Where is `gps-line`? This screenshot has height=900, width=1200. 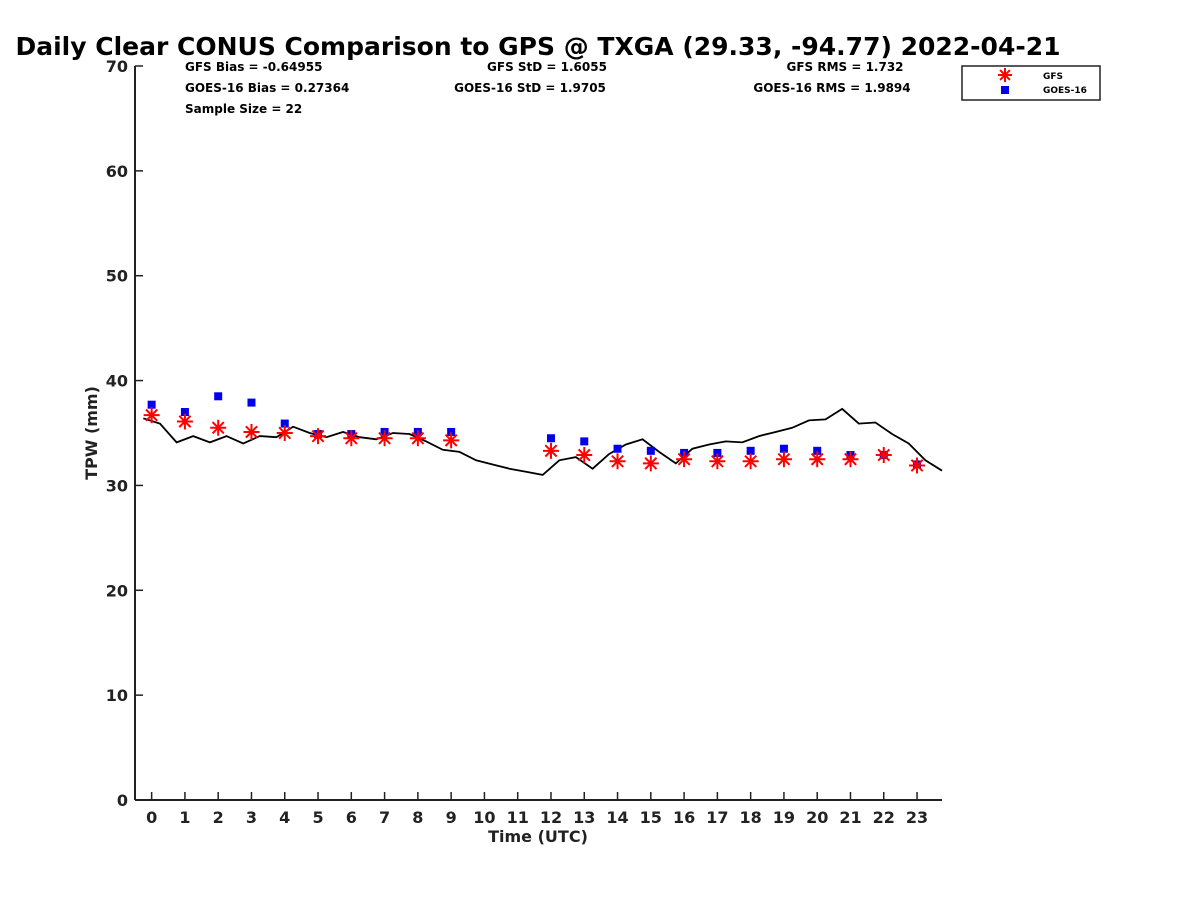 gps-line is located at coordinates (543, 441).